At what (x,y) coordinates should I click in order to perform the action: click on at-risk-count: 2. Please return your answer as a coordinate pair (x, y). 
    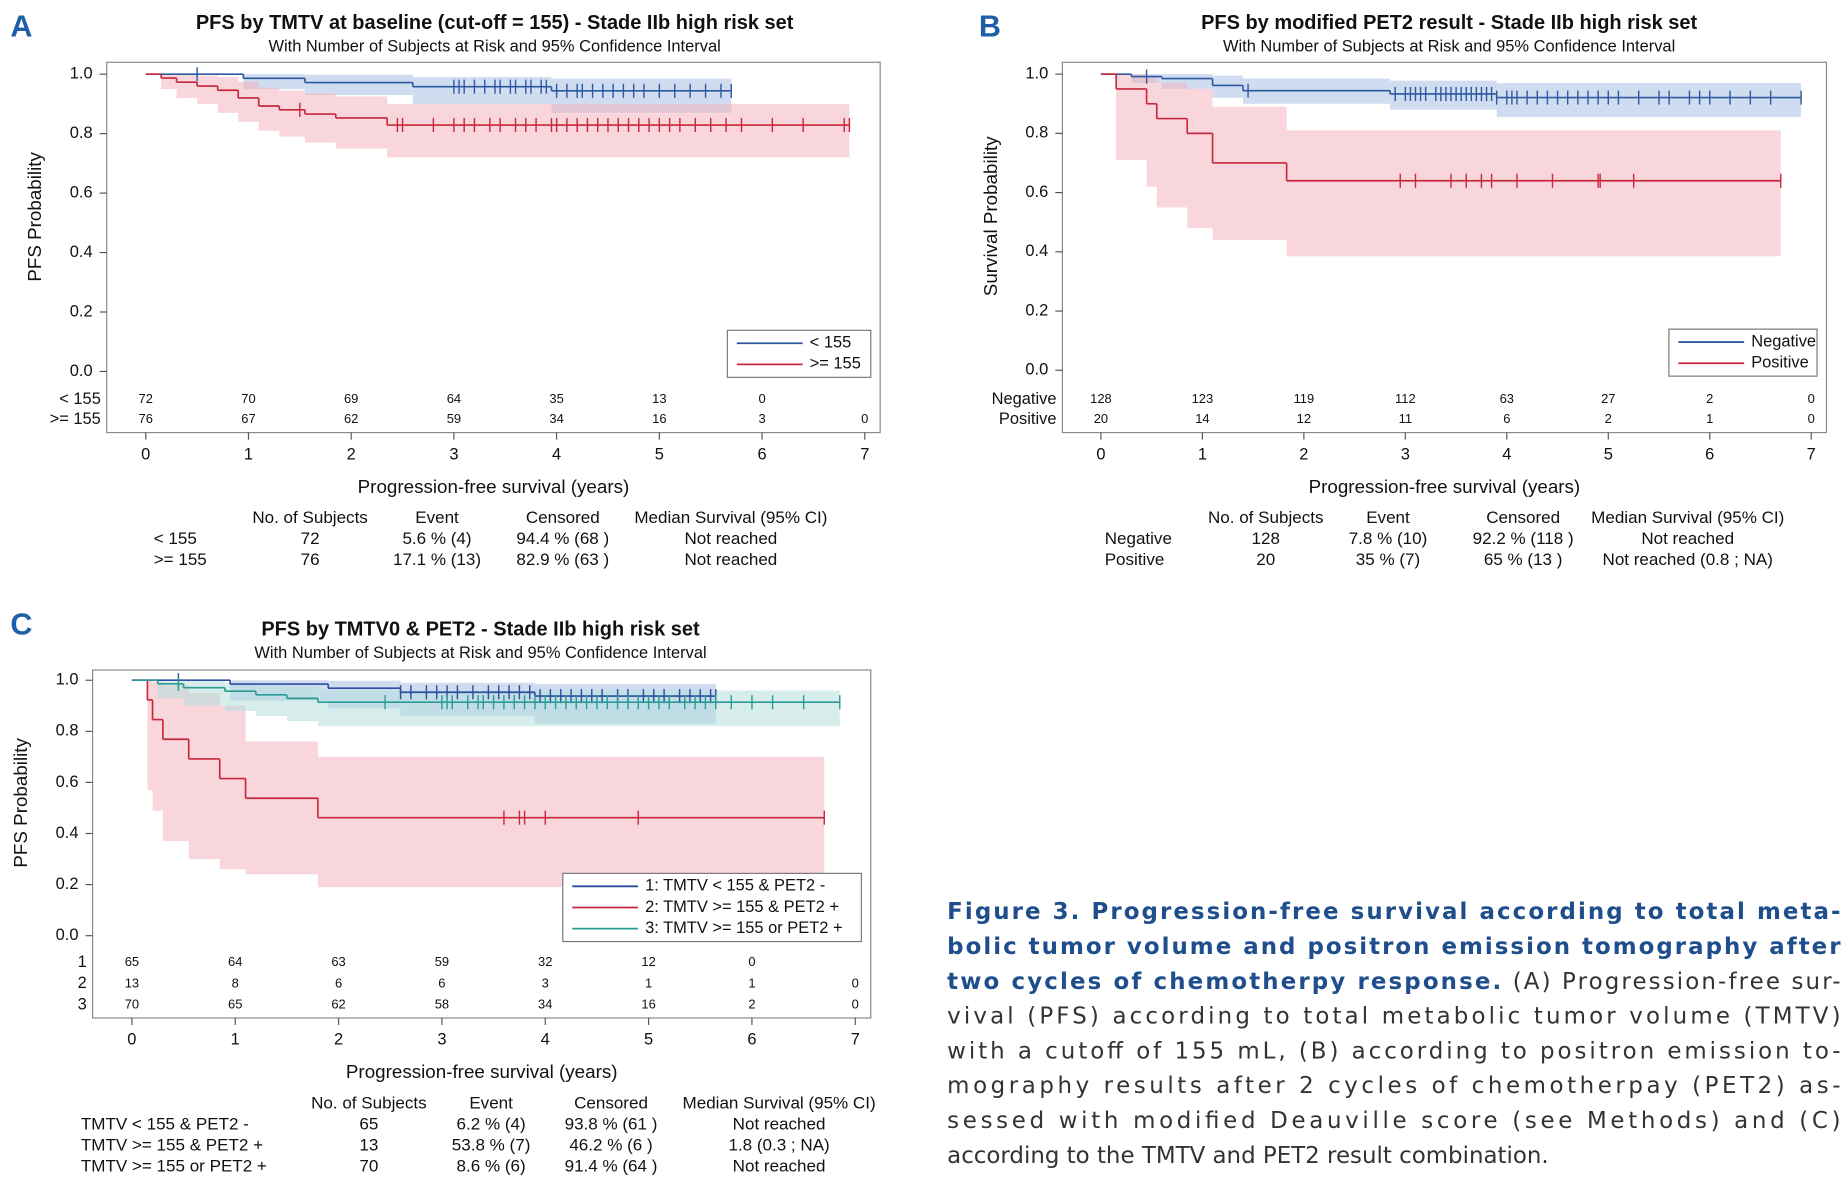
    Looking at the image, I should click on (751, 1003).